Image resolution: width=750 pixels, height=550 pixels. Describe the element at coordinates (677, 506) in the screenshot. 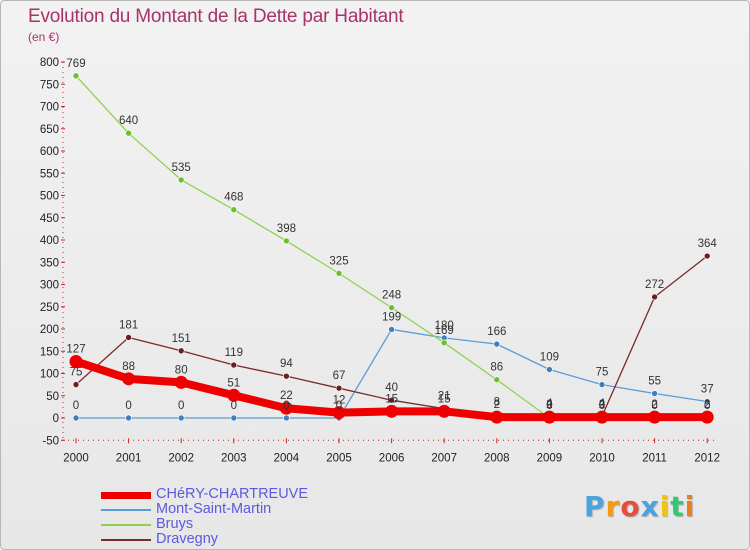

I see `logo-letter: t` at that location.